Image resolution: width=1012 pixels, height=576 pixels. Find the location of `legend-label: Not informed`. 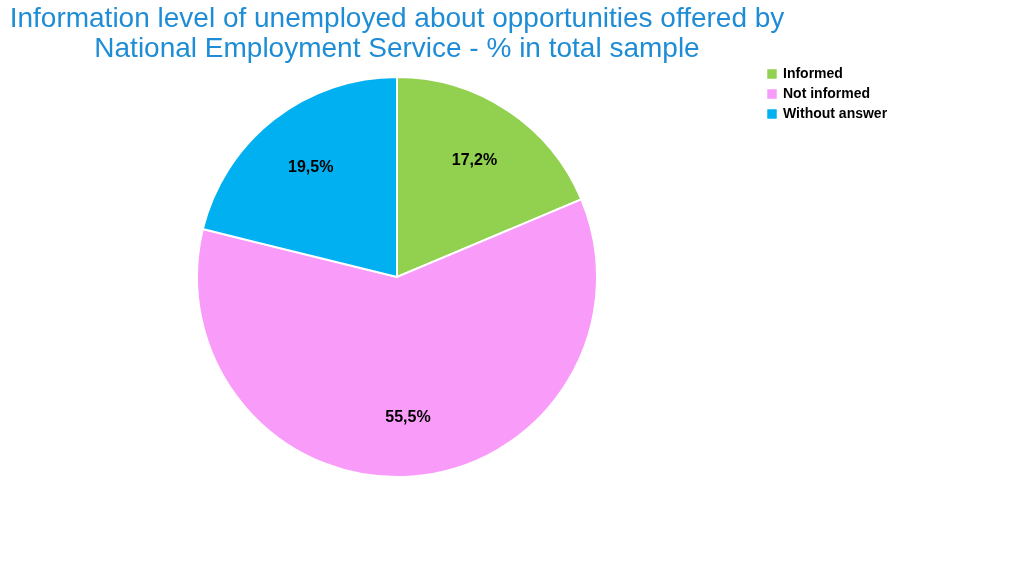

legend-label: Not informed is located at coordinates (827, 93).